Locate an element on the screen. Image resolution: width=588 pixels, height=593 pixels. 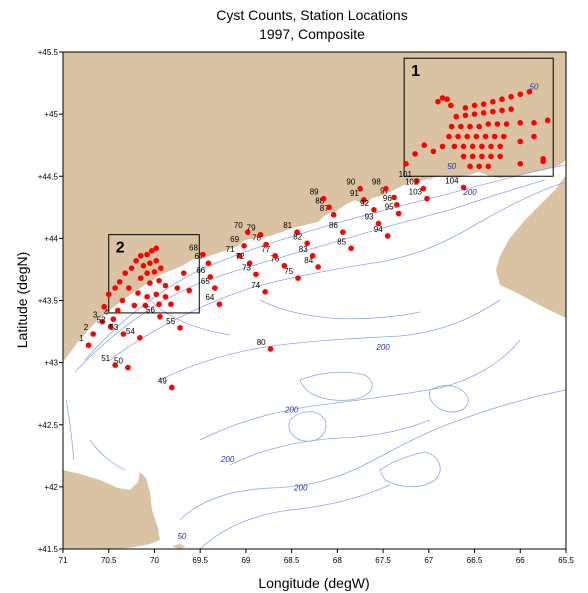
station-label: 52 is located at coordinates (101, 320).